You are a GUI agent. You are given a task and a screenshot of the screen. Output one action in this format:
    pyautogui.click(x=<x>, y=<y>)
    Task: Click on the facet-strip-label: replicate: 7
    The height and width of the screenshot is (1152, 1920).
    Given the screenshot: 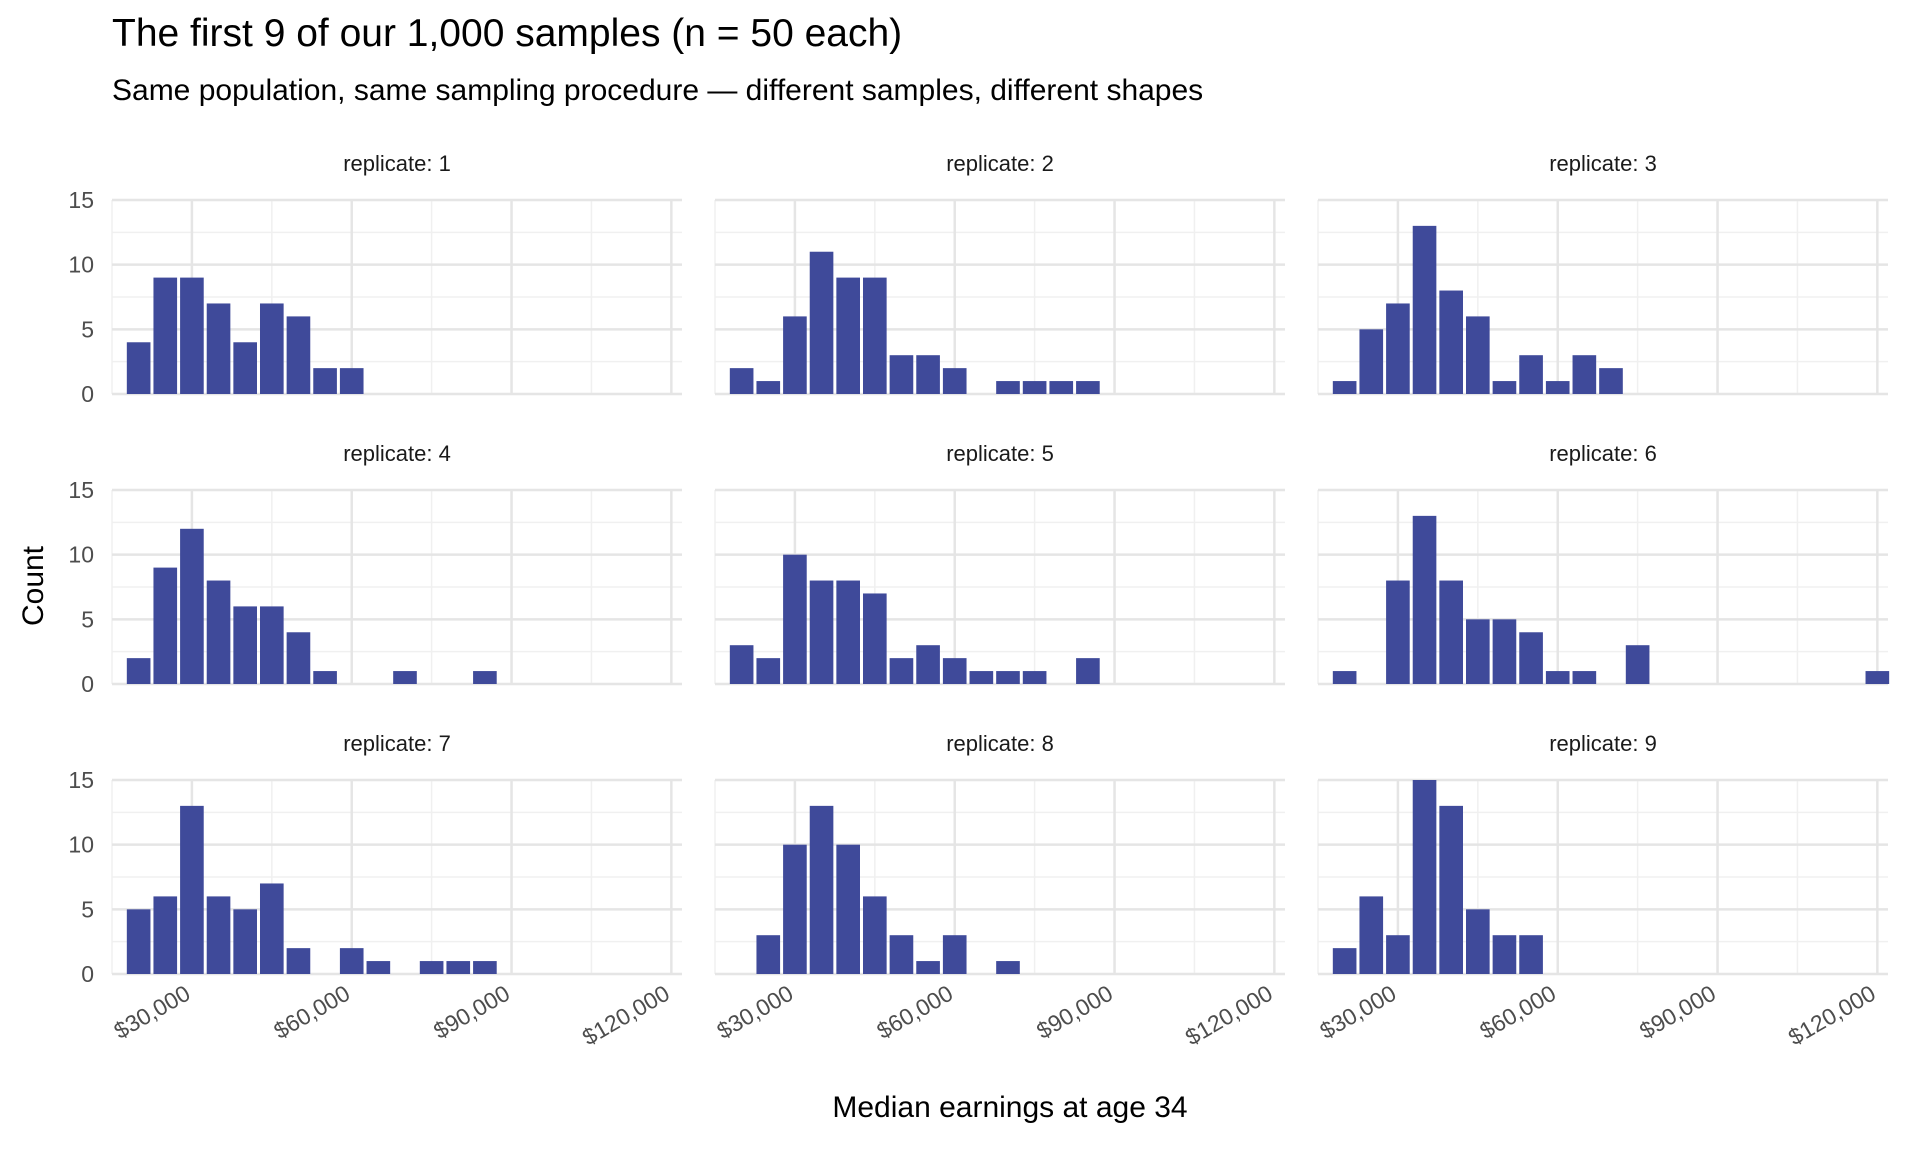 What is the action you would take?
    pyautogui.click(x=397, y=743)
    